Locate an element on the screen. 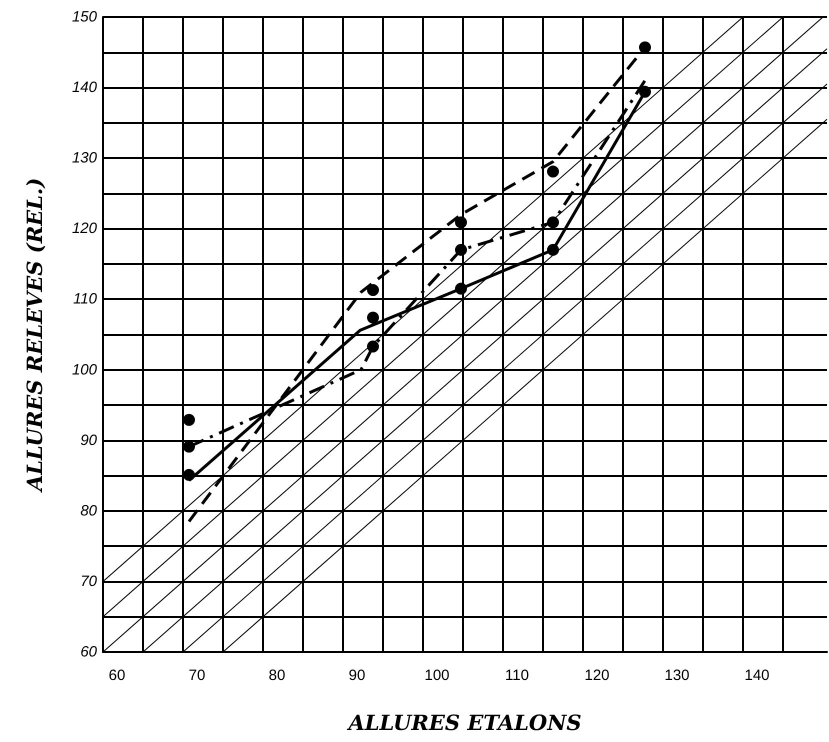  y-tick-label: 90 is located at coordinates (89, 440).